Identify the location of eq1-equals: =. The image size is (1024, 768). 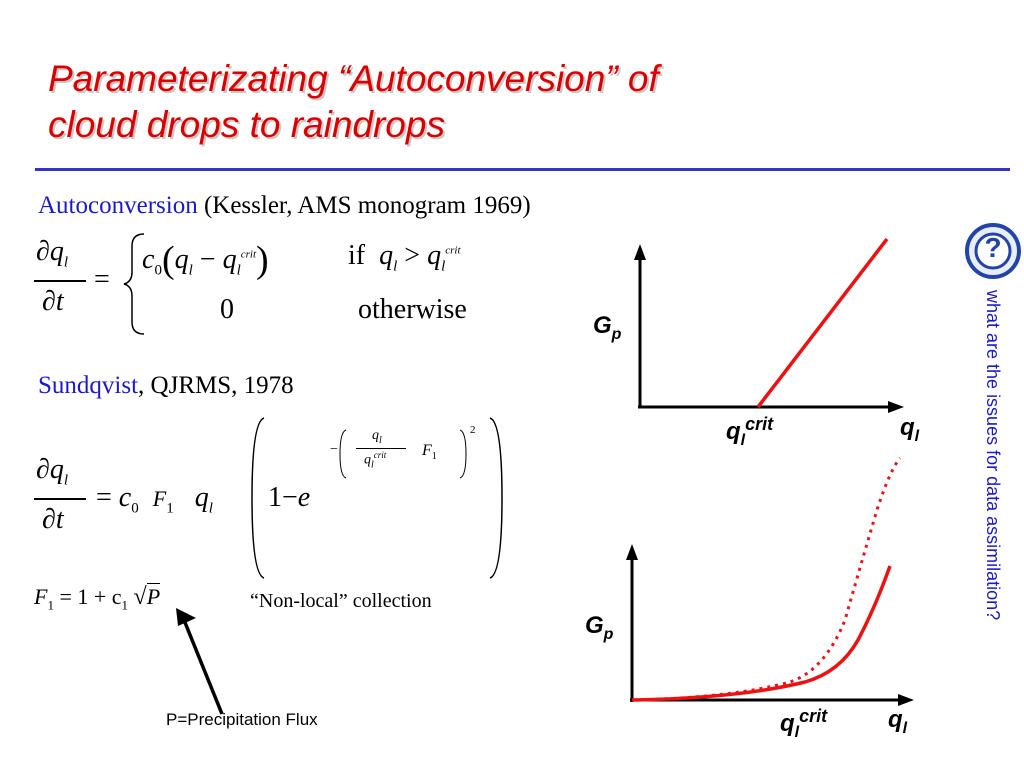
(102, 279).